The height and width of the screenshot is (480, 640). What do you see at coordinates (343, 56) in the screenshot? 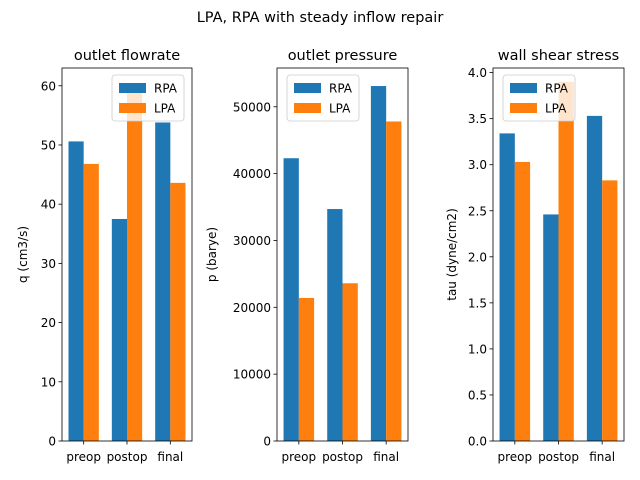
I see `subplot-title: outlet pressure` at bounding box center [343, 56].